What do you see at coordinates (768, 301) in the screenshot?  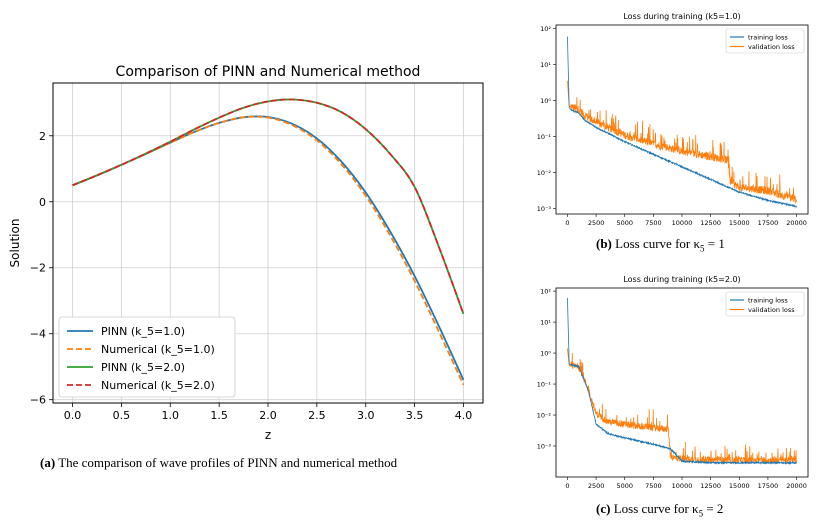 I see `chart-c-legend-label: training loss` at bounding box center [768, 301].